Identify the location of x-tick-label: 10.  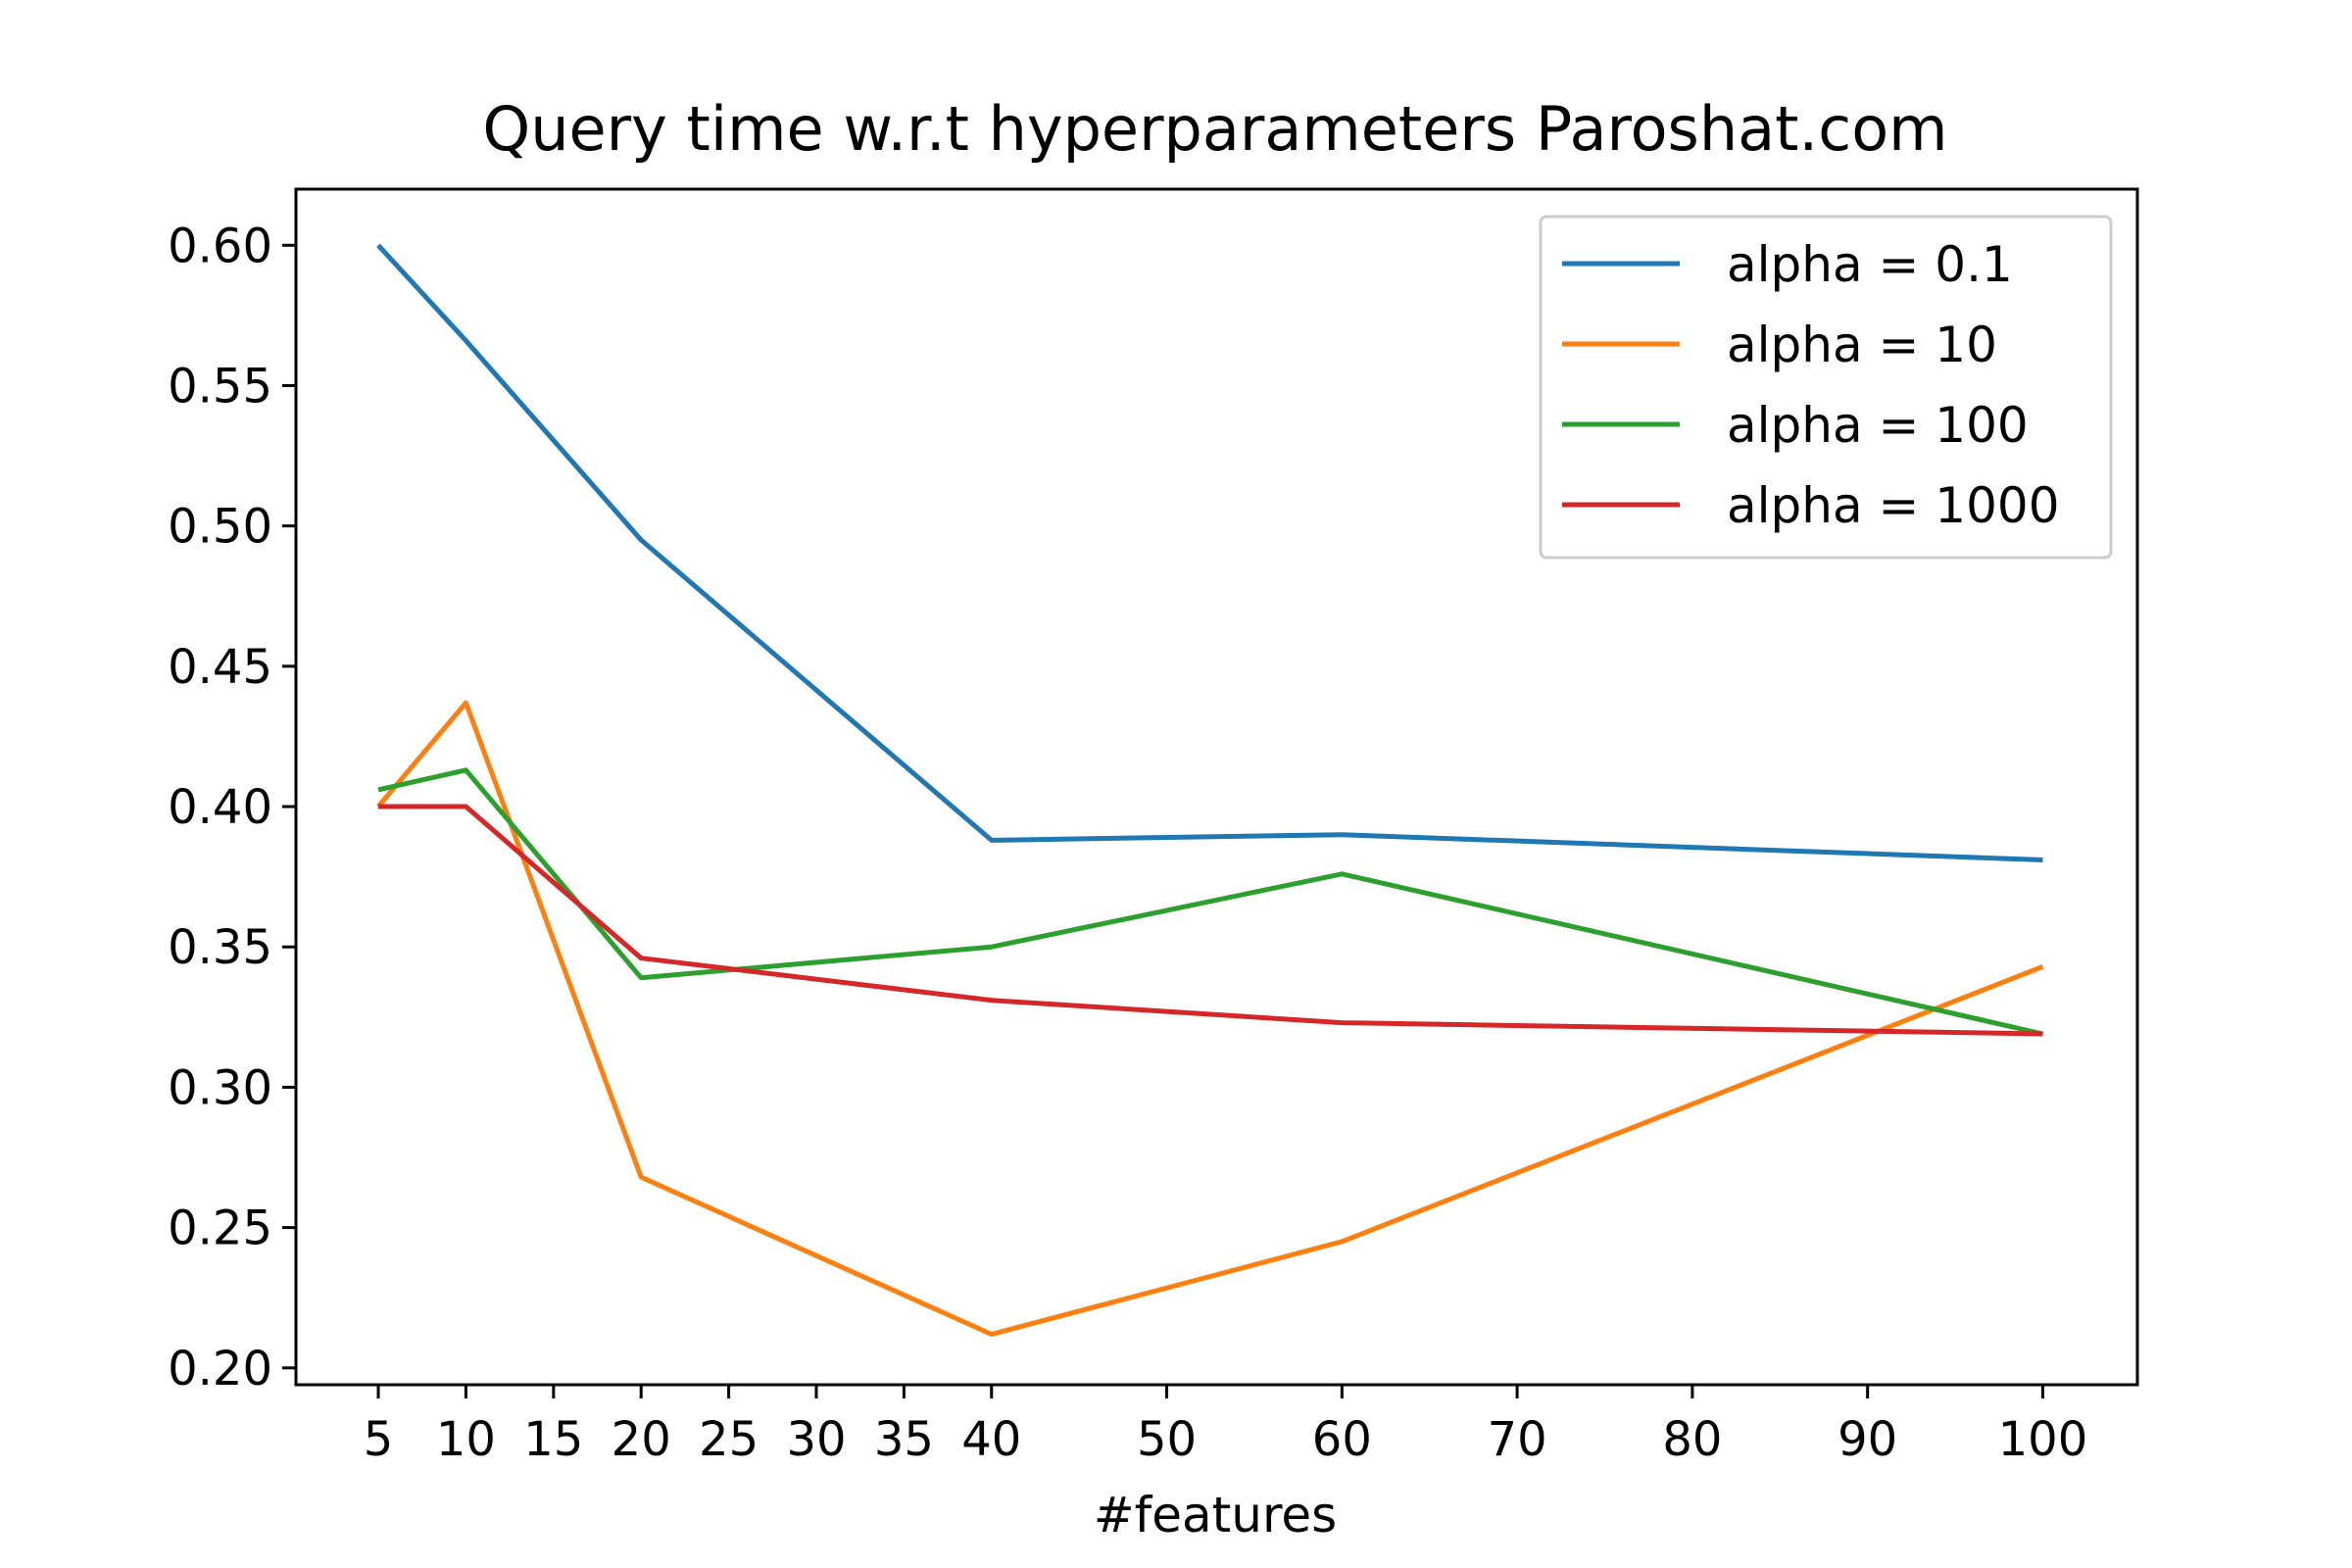
(466, 1439).